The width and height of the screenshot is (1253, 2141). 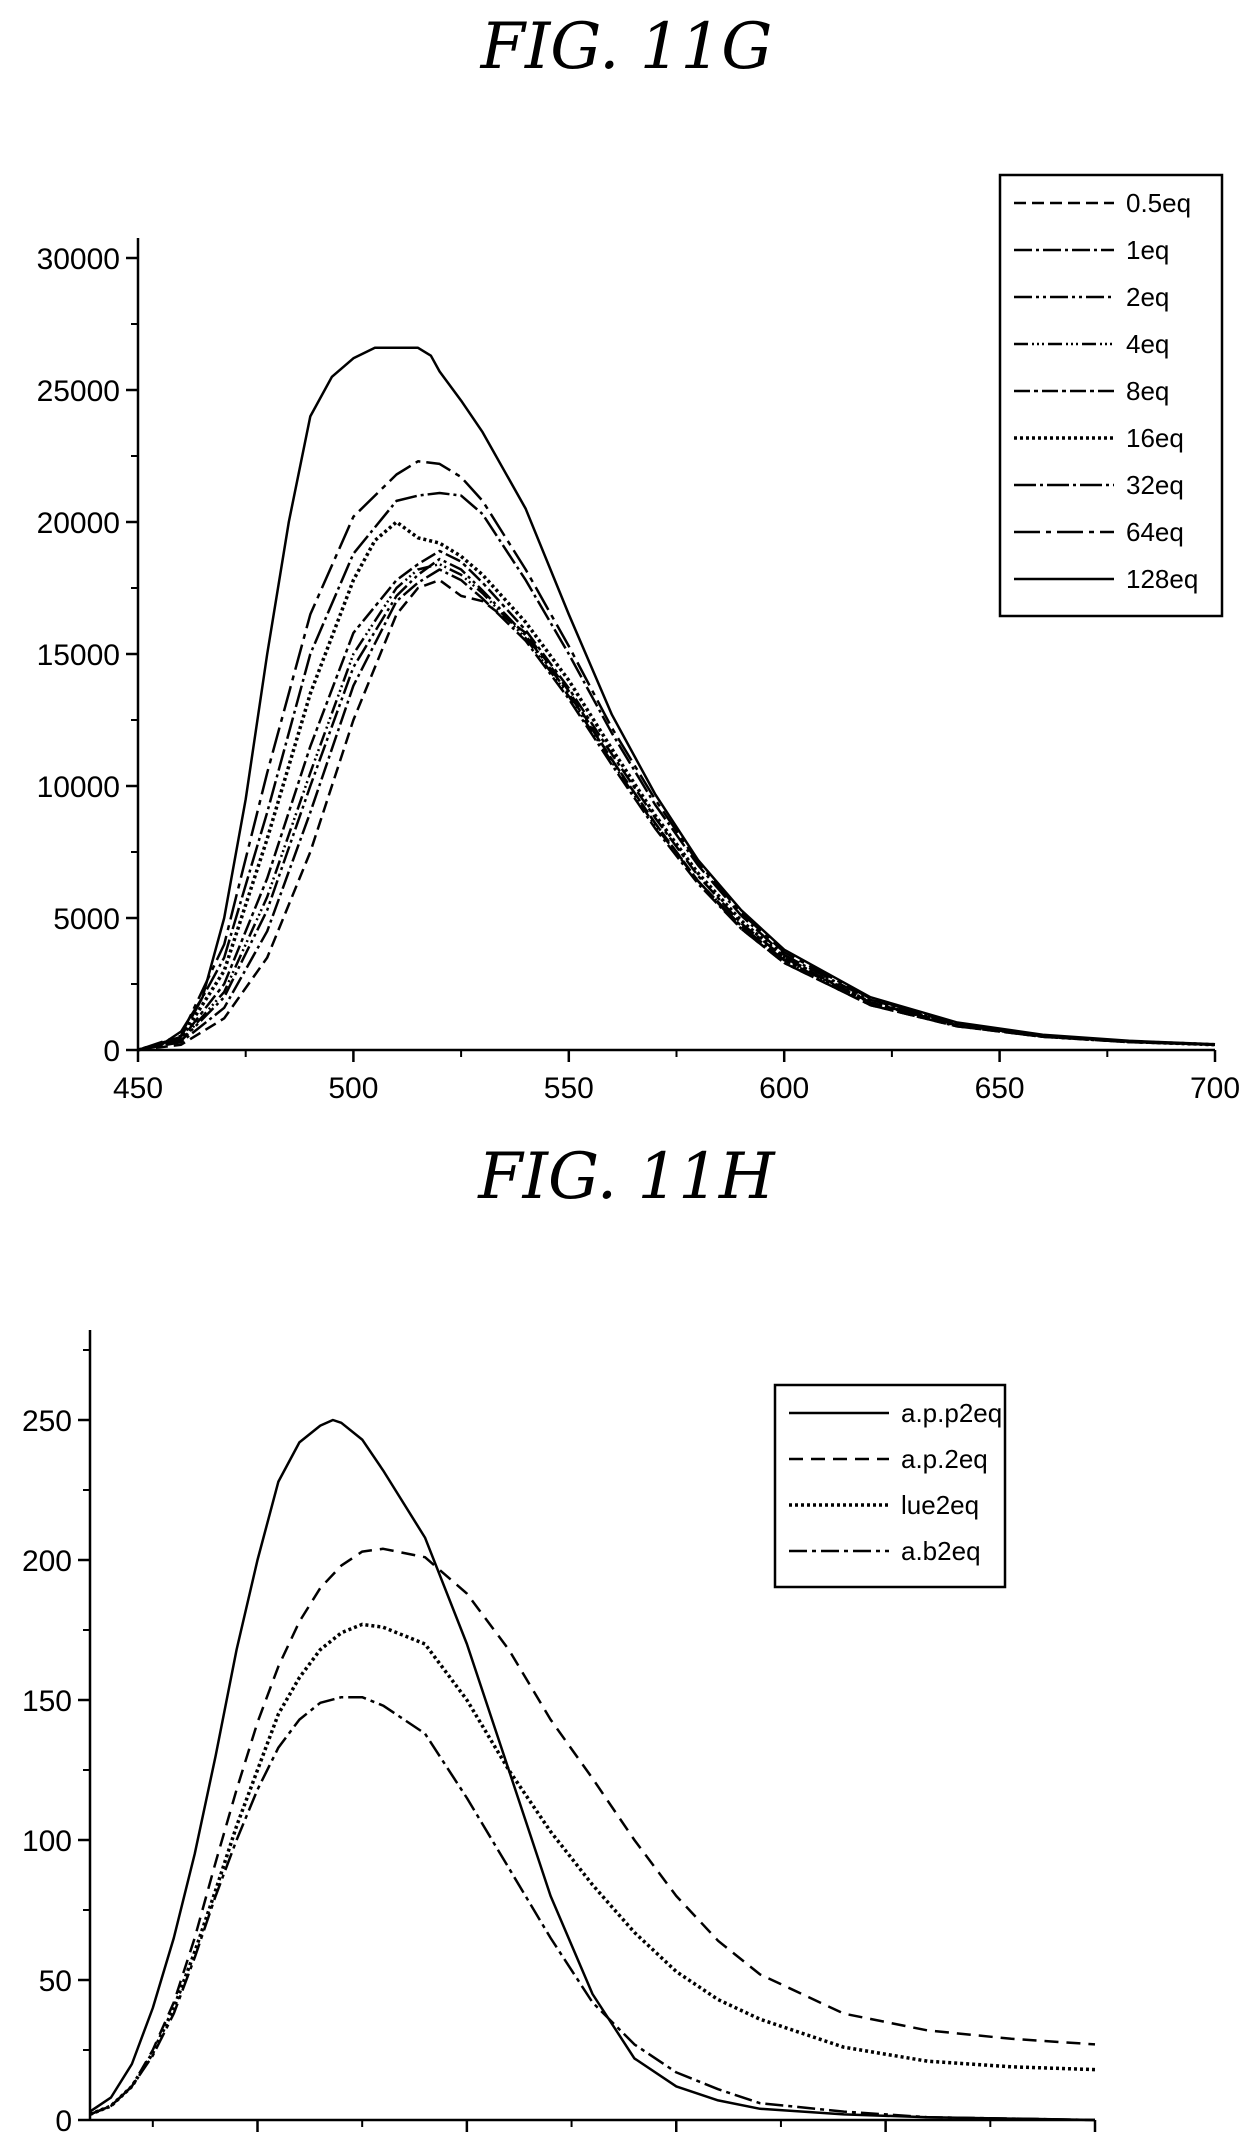 I want to click on y-tick-label-g: 0, so click(x=111, y=1051).